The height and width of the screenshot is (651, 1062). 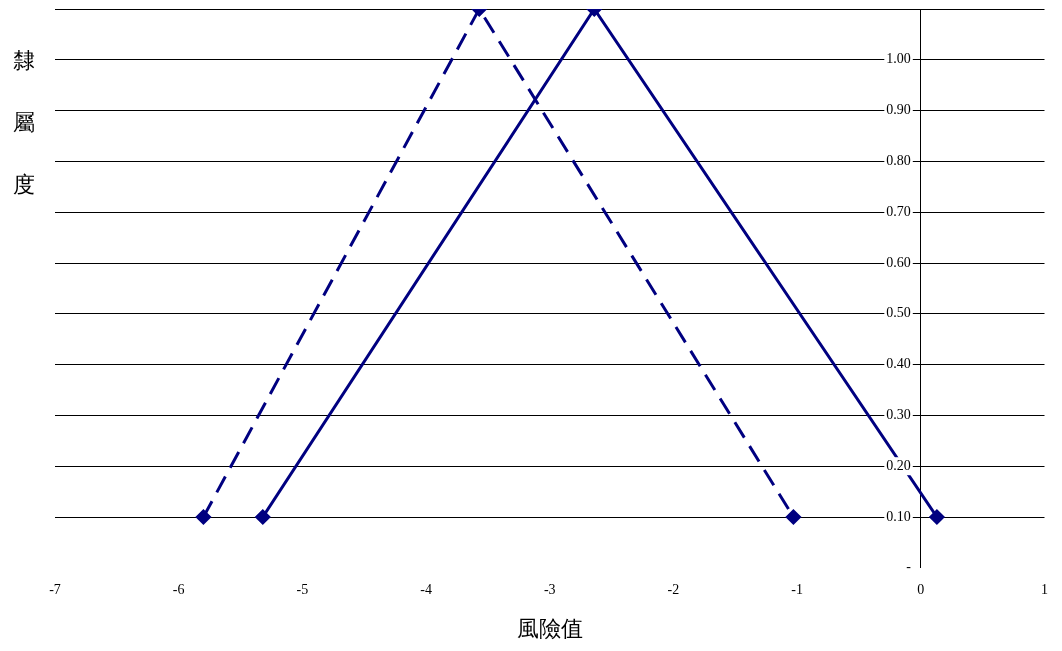 I want to click on y-tick-label: 0.30, so click(x=898, y=415).